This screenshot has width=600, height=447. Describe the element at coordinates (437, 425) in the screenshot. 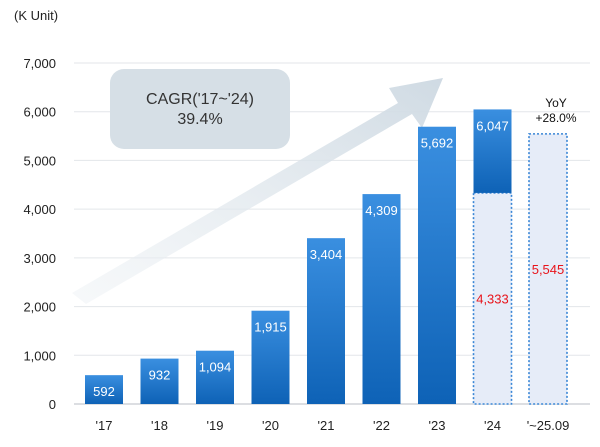

I see `x-tick-label: '23` at that location.